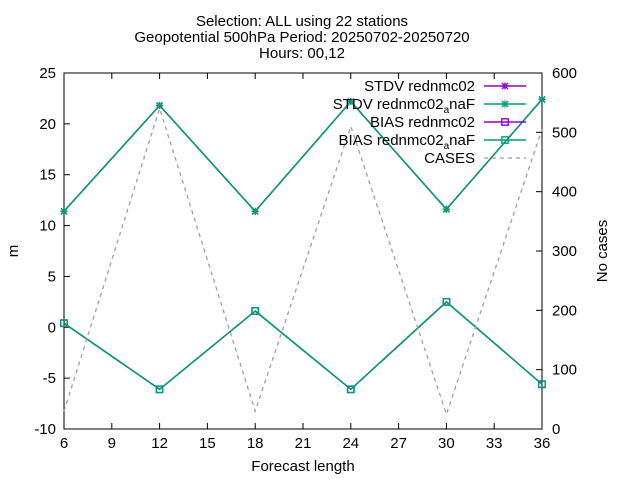 This screenshot has width=640, height=480. Describe the element at coordinates (47, 175) in the screenshot. I see `y-tick-label: 15` at that location.